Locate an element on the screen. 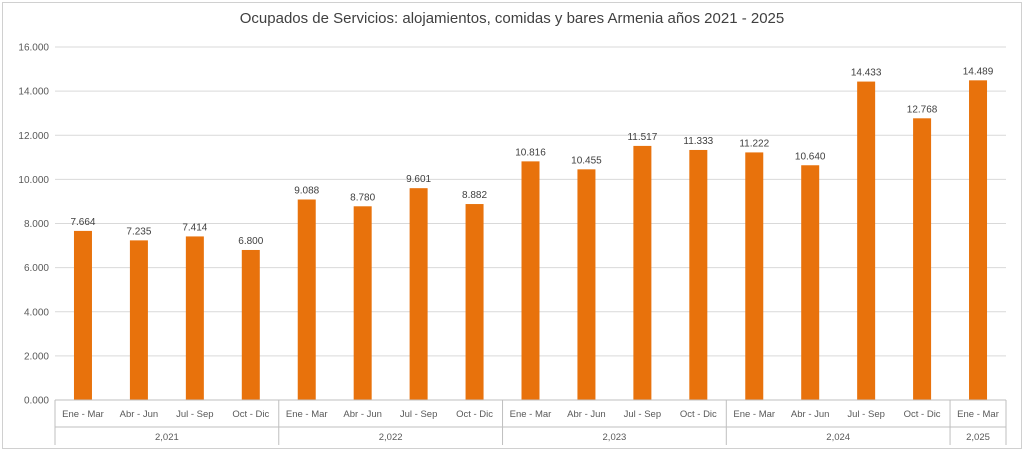 This screenshot has width=1024, height=451. data-label: 7.664 is located at coordinates (82, 222).